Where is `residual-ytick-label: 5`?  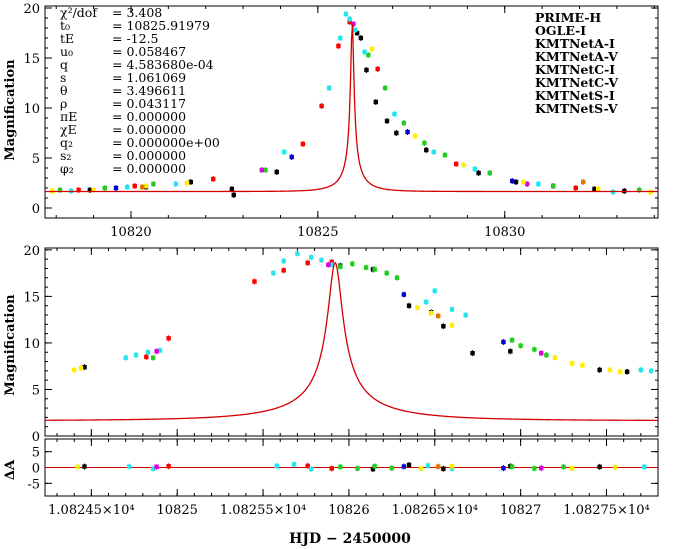 residual-ytick-label: 5 is located at coordinates (36, 453).